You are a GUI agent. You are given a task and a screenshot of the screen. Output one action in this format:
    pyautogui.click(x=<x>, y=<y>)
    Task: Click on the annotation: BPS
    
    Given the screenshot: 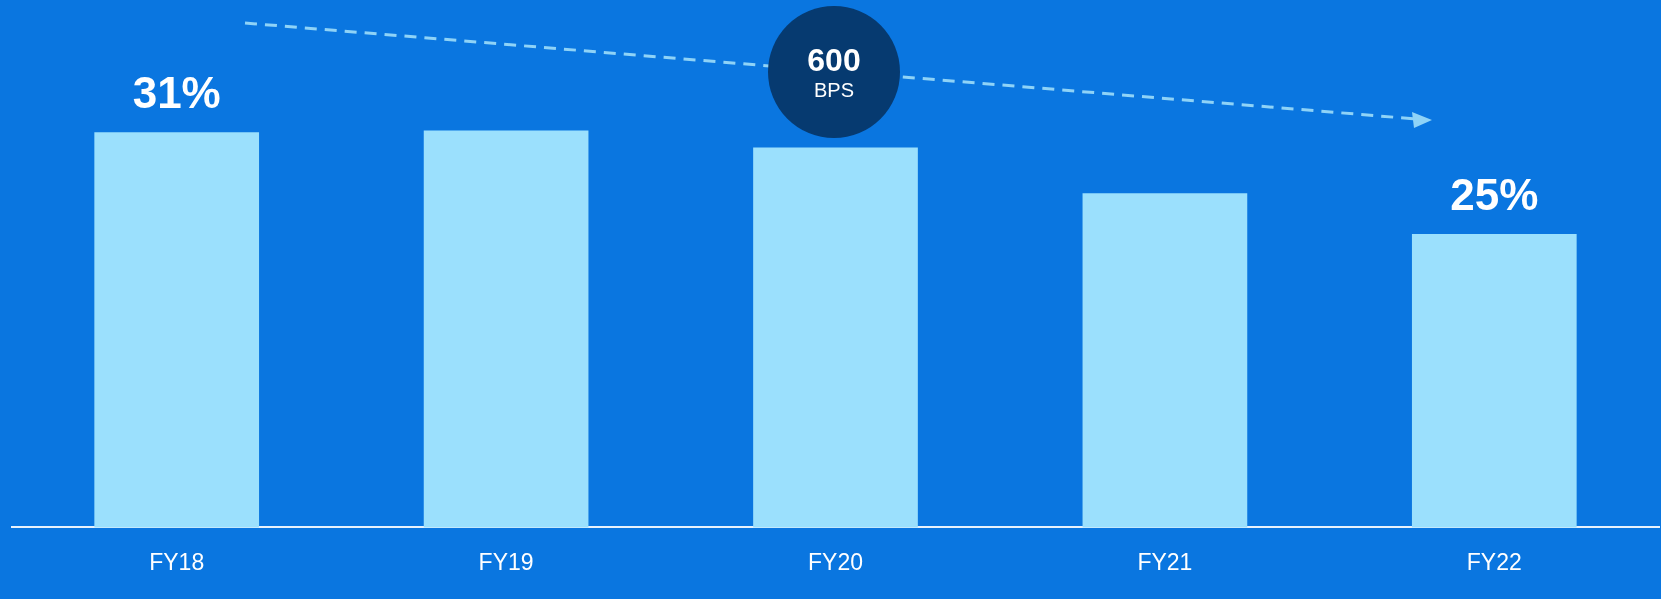 What is the action you would take?
    pyautogui.click(x=834, y=90)
    